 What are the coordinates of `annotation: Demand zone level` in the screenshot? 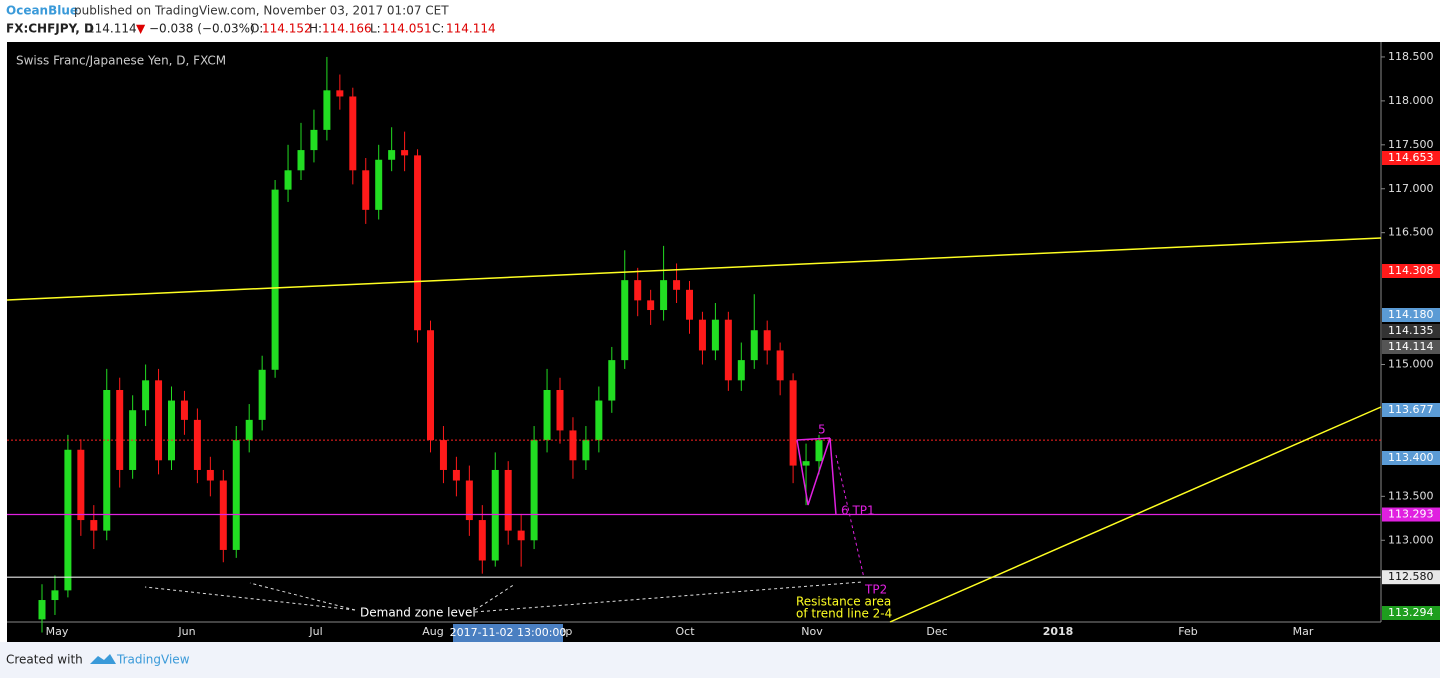 It's located at (418, 613).